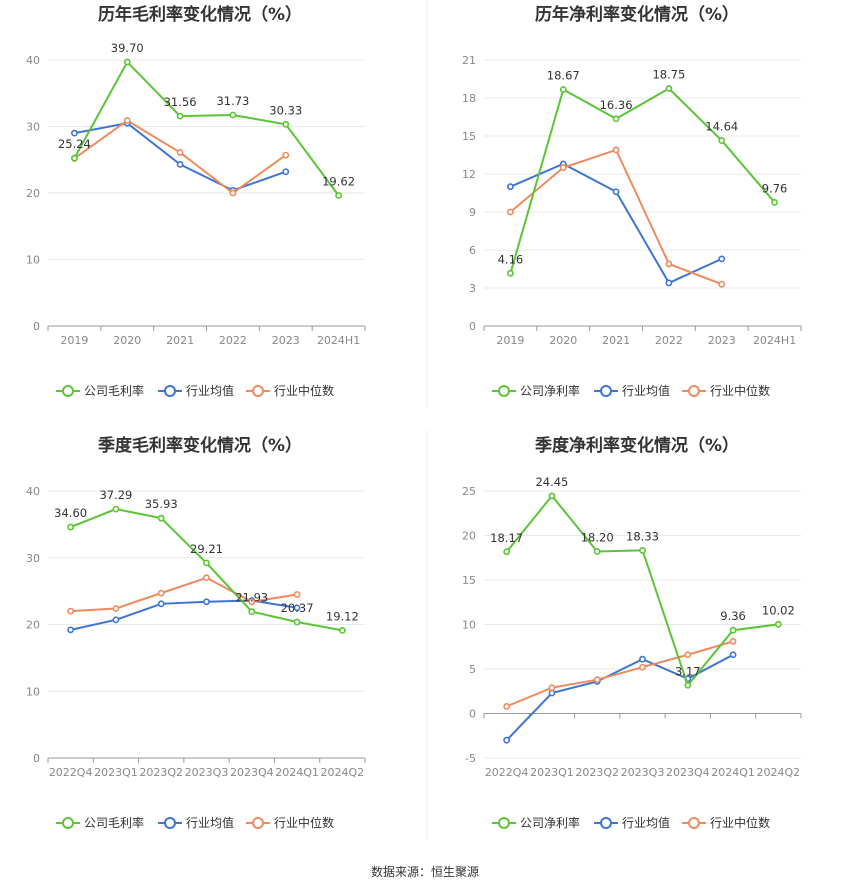 Image resolution: width=850 pixels, height=891 pixels. Describe the element at coordinates (338, 340) in the screenshot. I see `x-tick-label: 2024H1` at that location.